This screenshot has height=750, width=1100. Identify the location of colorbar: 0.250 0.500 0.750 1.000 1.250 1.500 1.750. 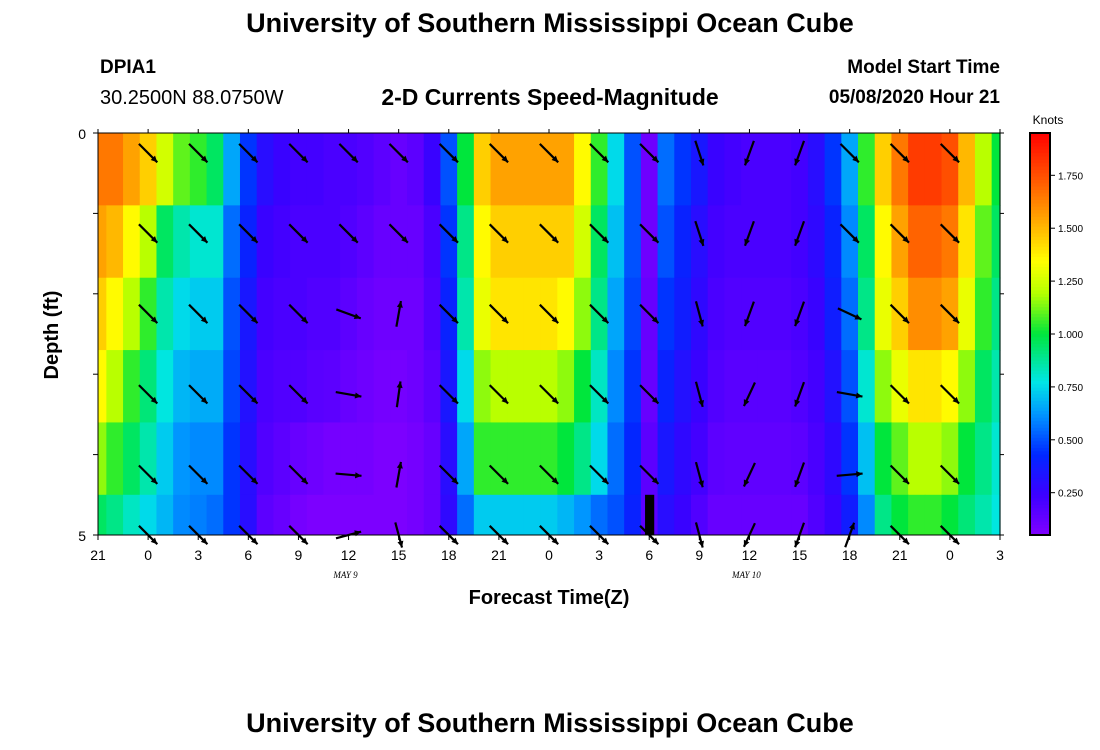
(1056, 334).